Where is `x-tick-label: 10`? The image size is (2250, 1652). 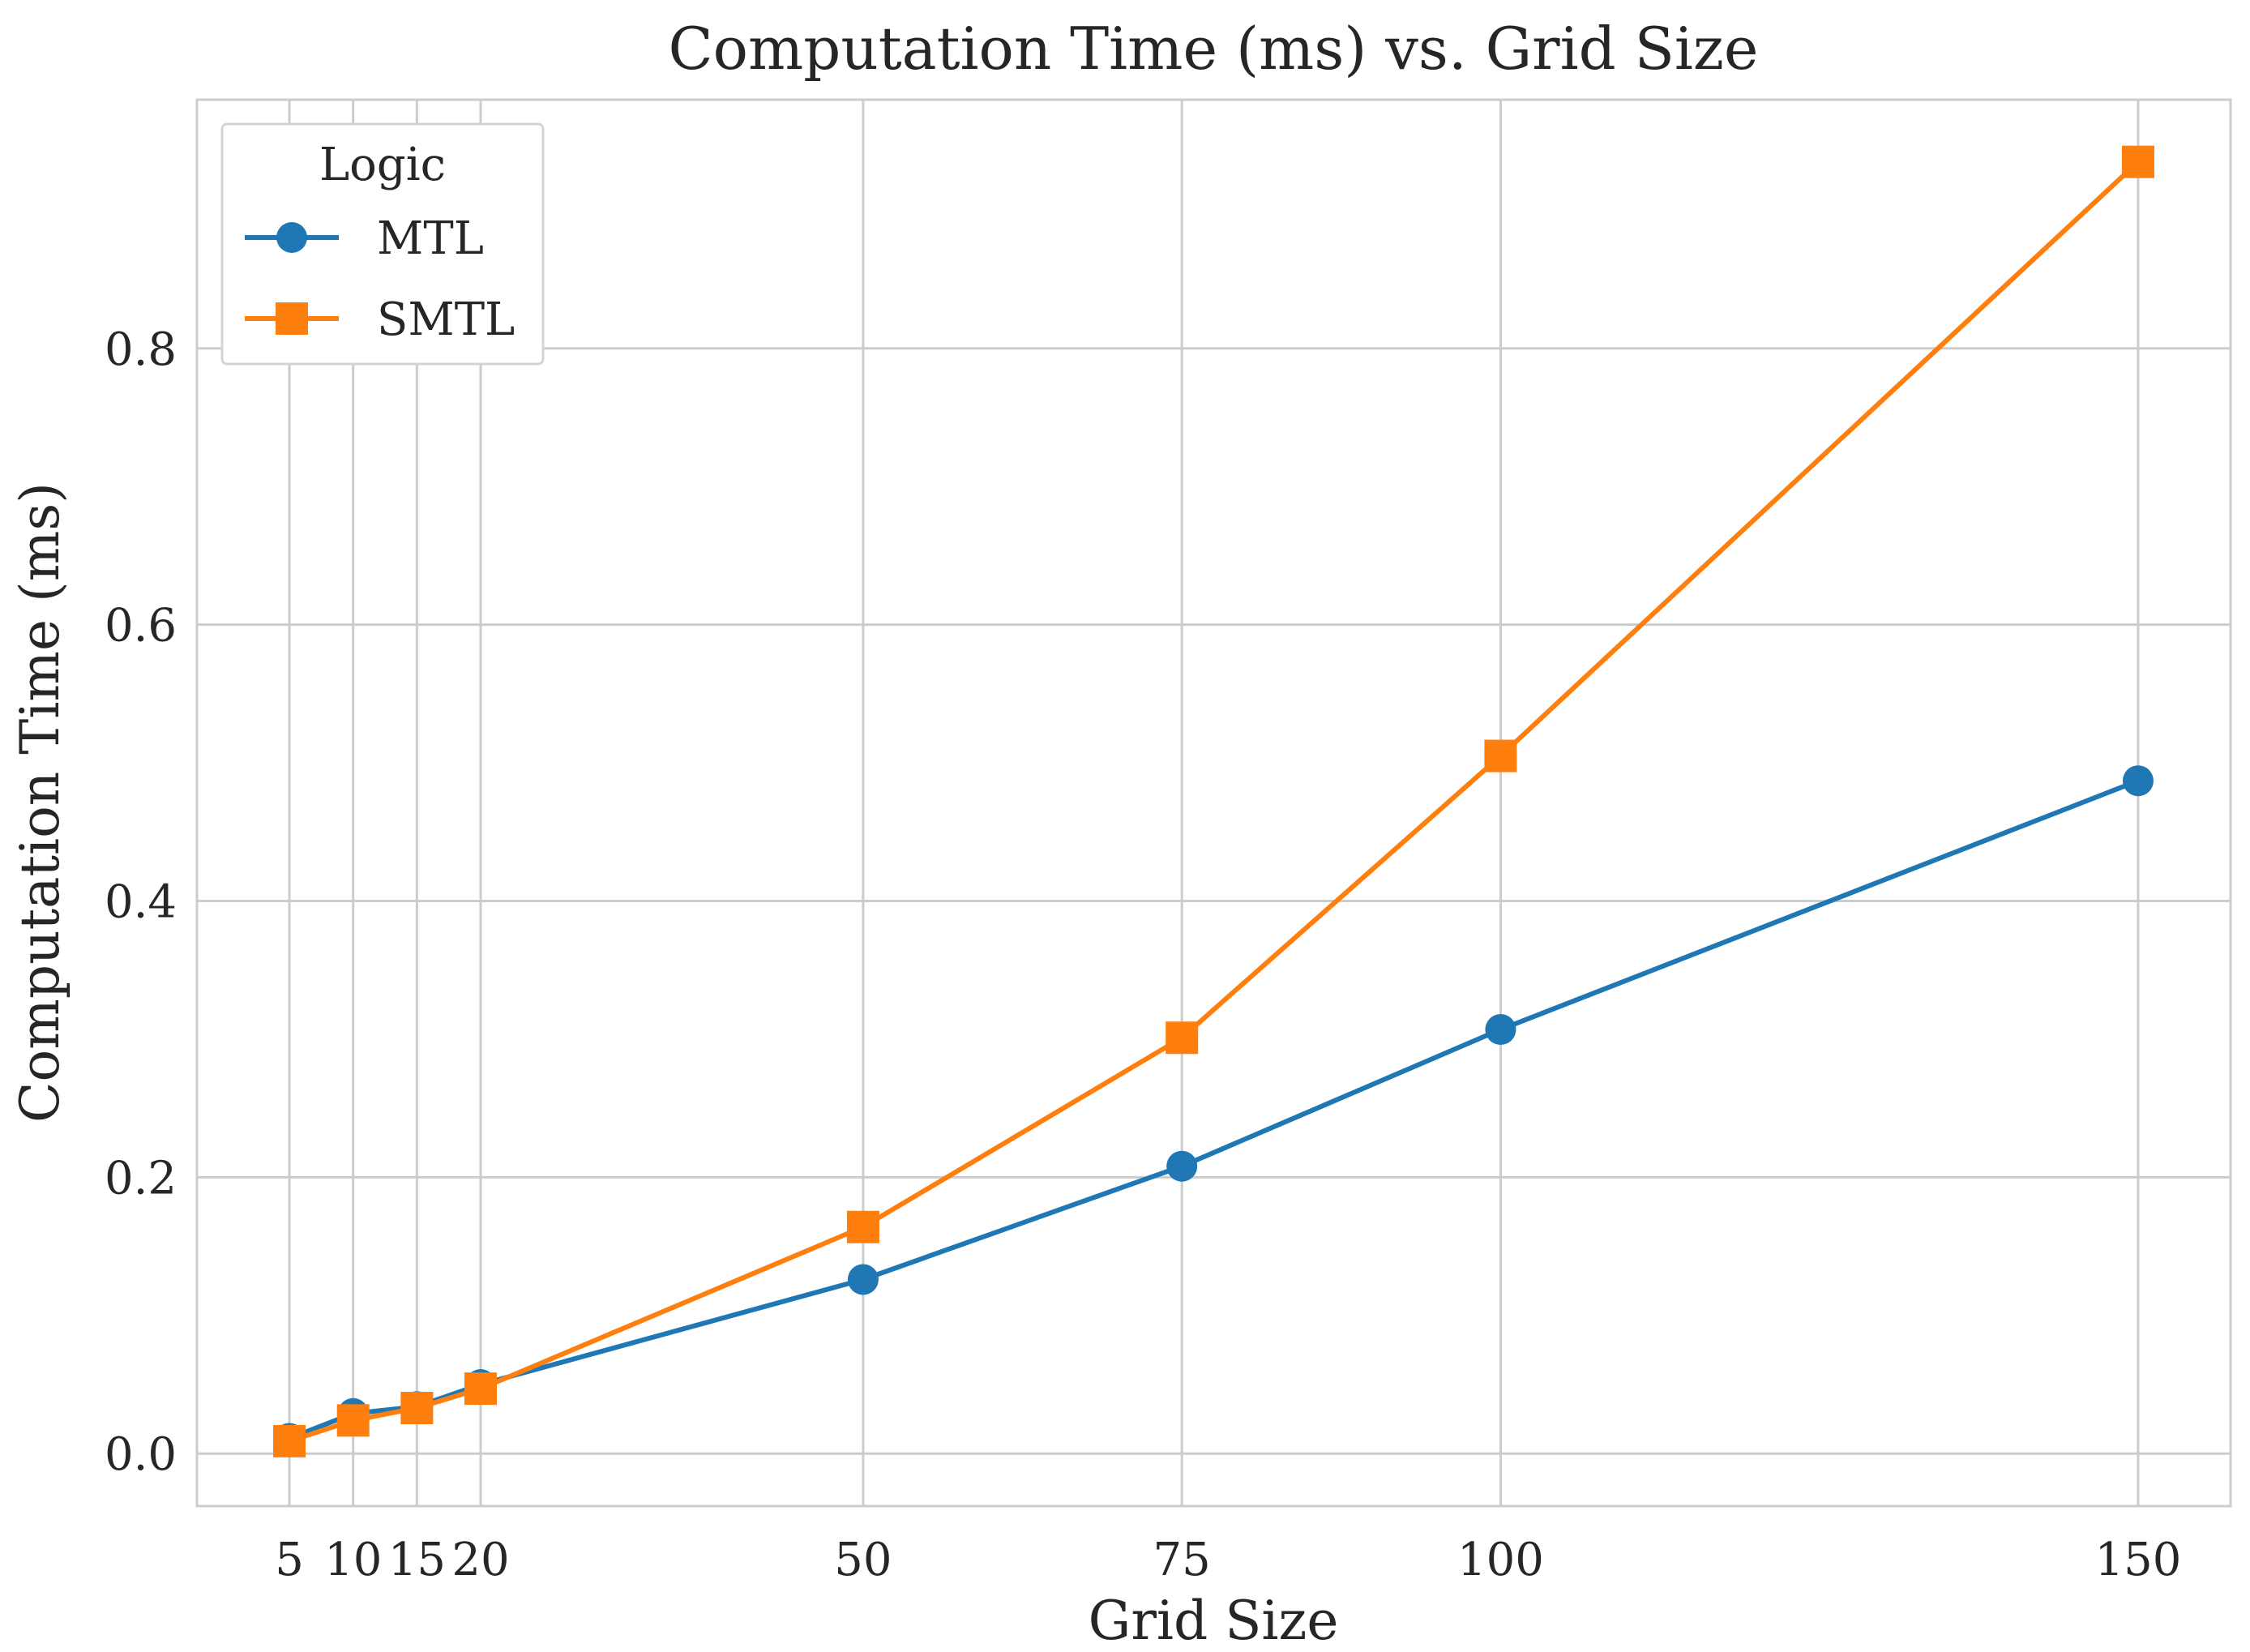
x-tick-label: 10 is located at coordinates (353, 1560).